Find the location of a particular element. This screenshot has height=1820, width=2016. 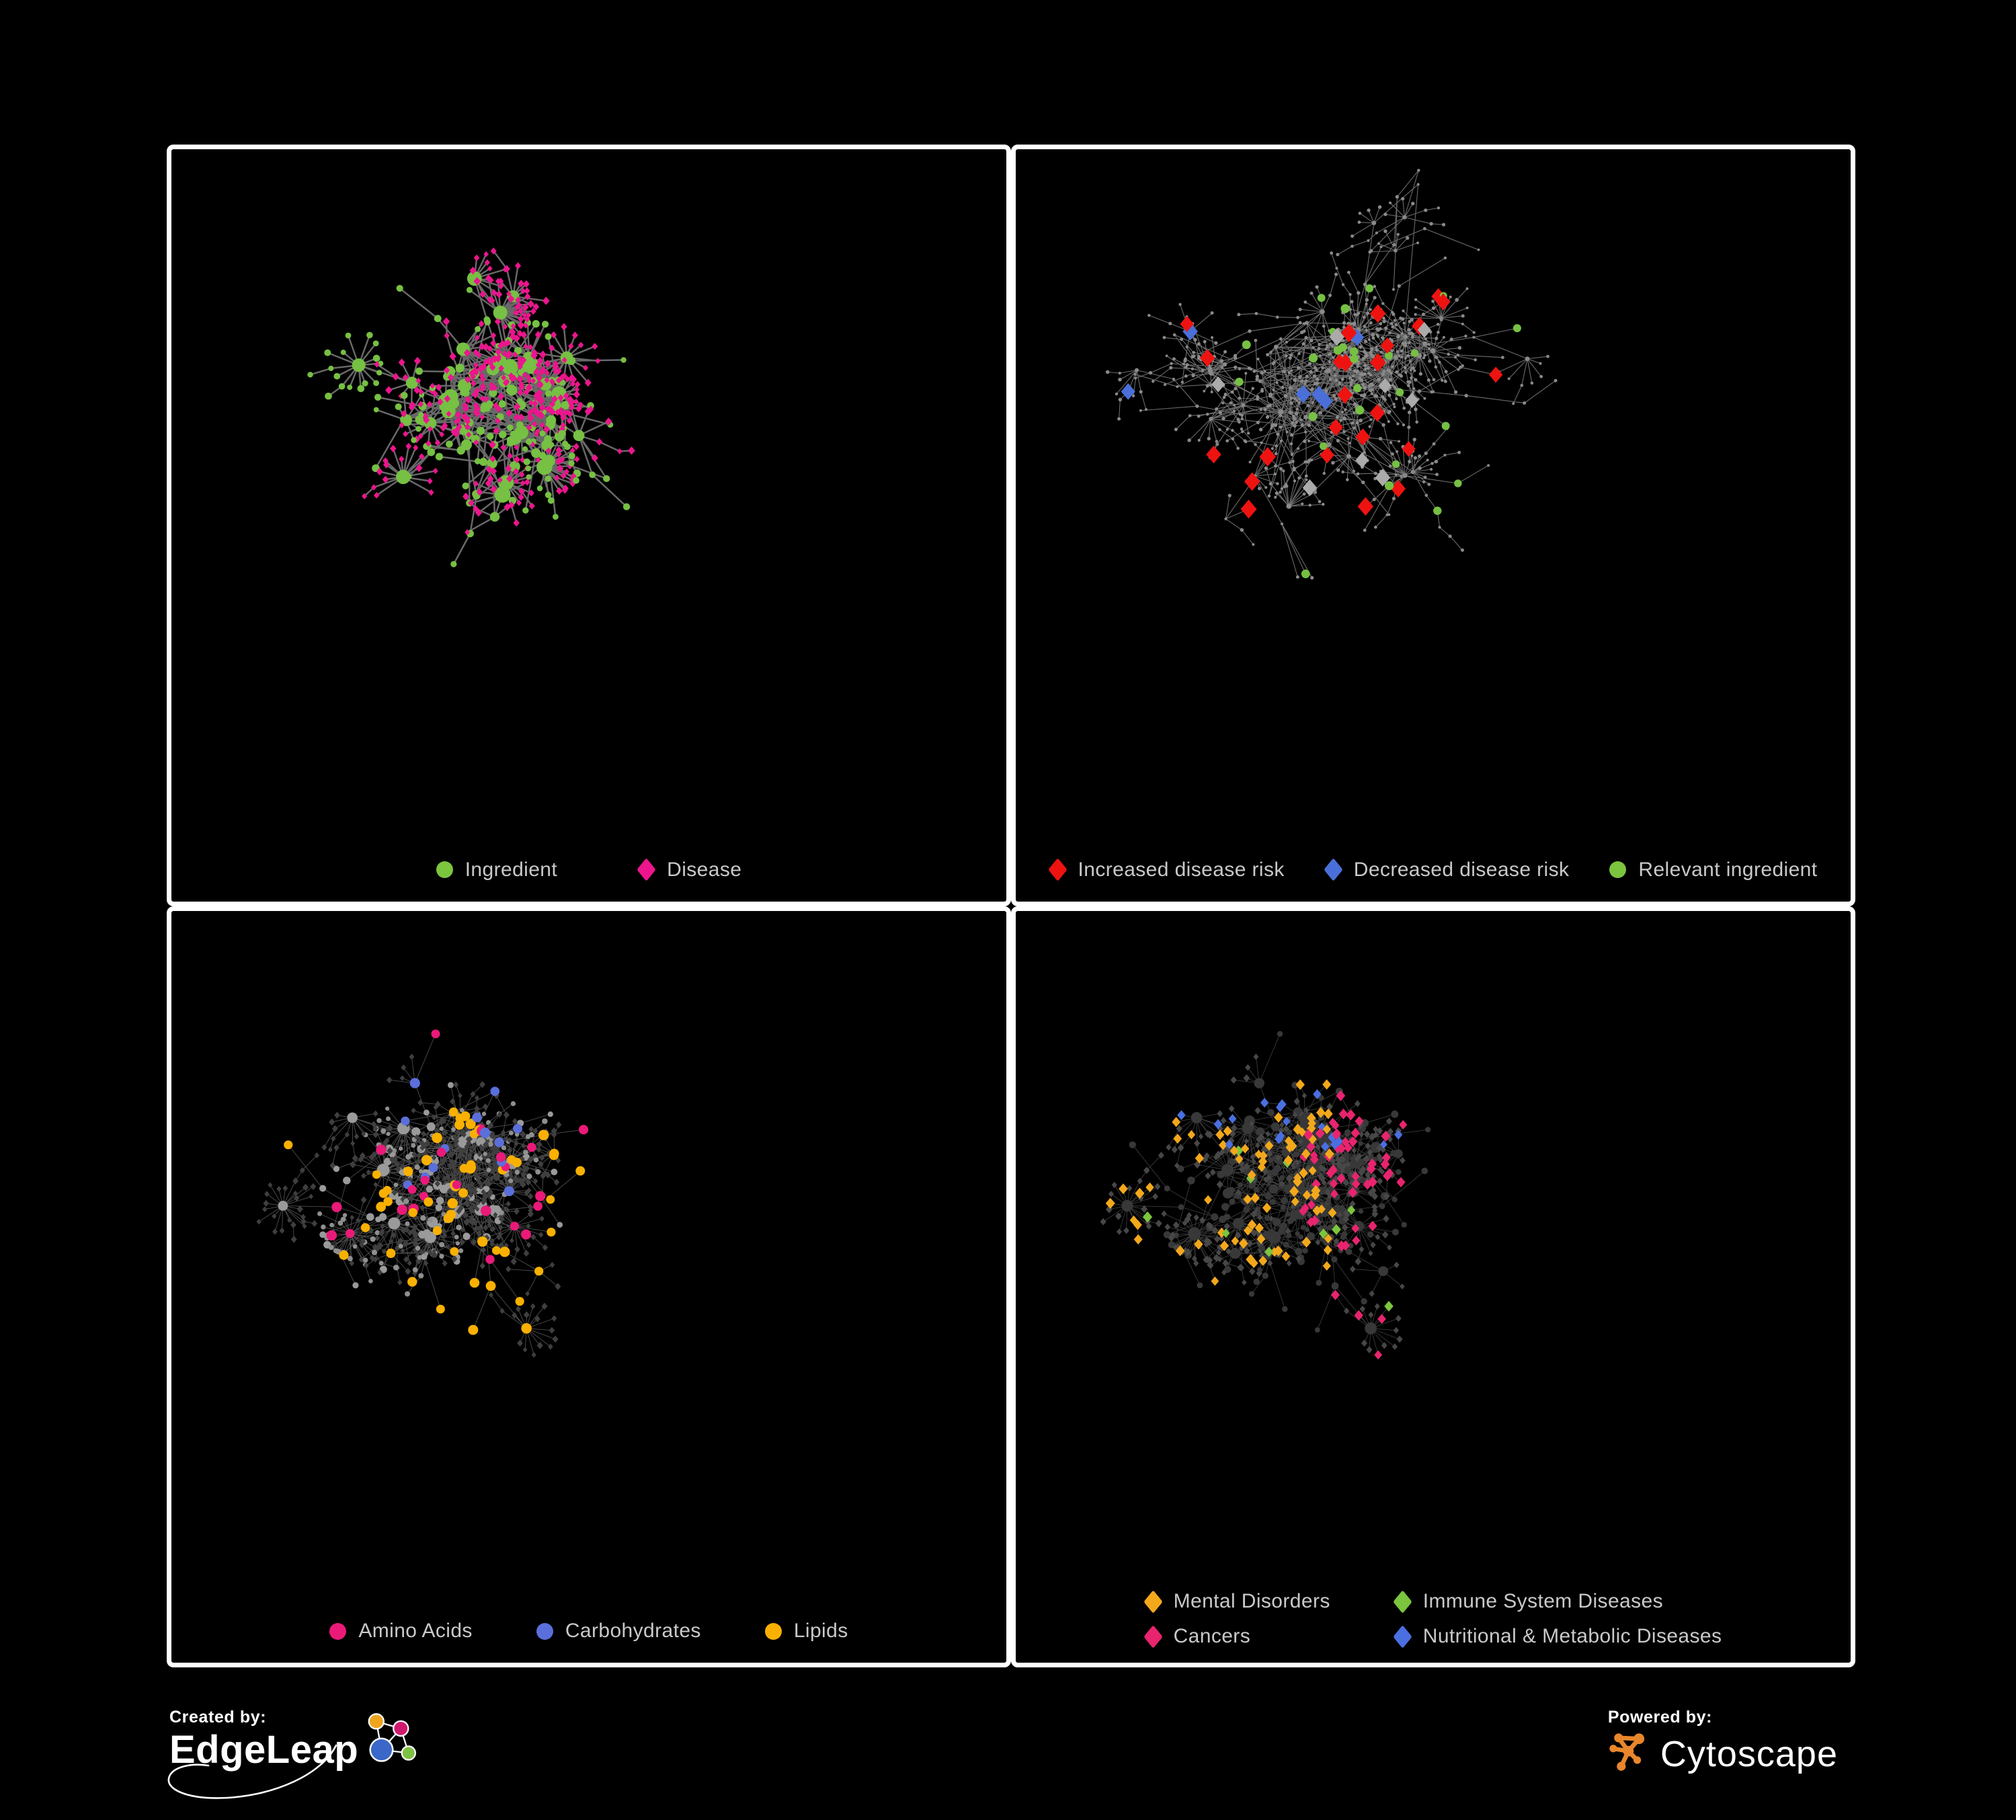

network-disease-risk is located at coordinates (1331, 374).